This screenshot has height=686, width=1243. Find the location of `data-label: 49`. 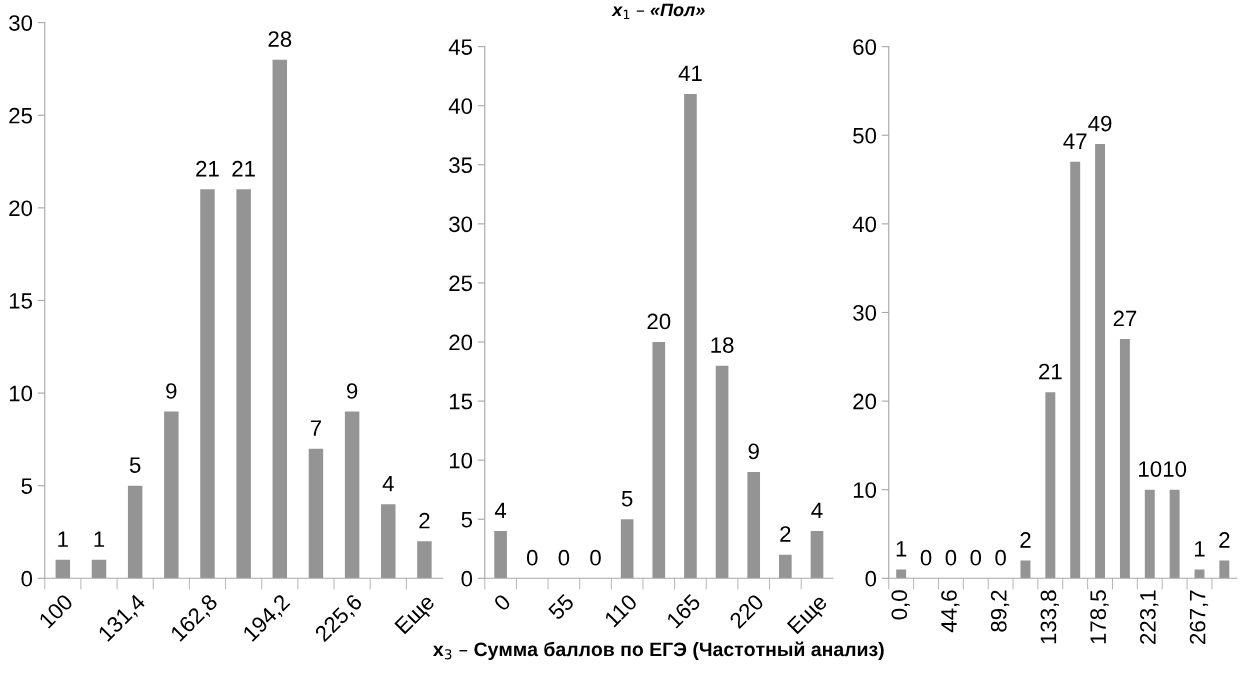

data-label: 49 is located at coordinates (1100, 123).